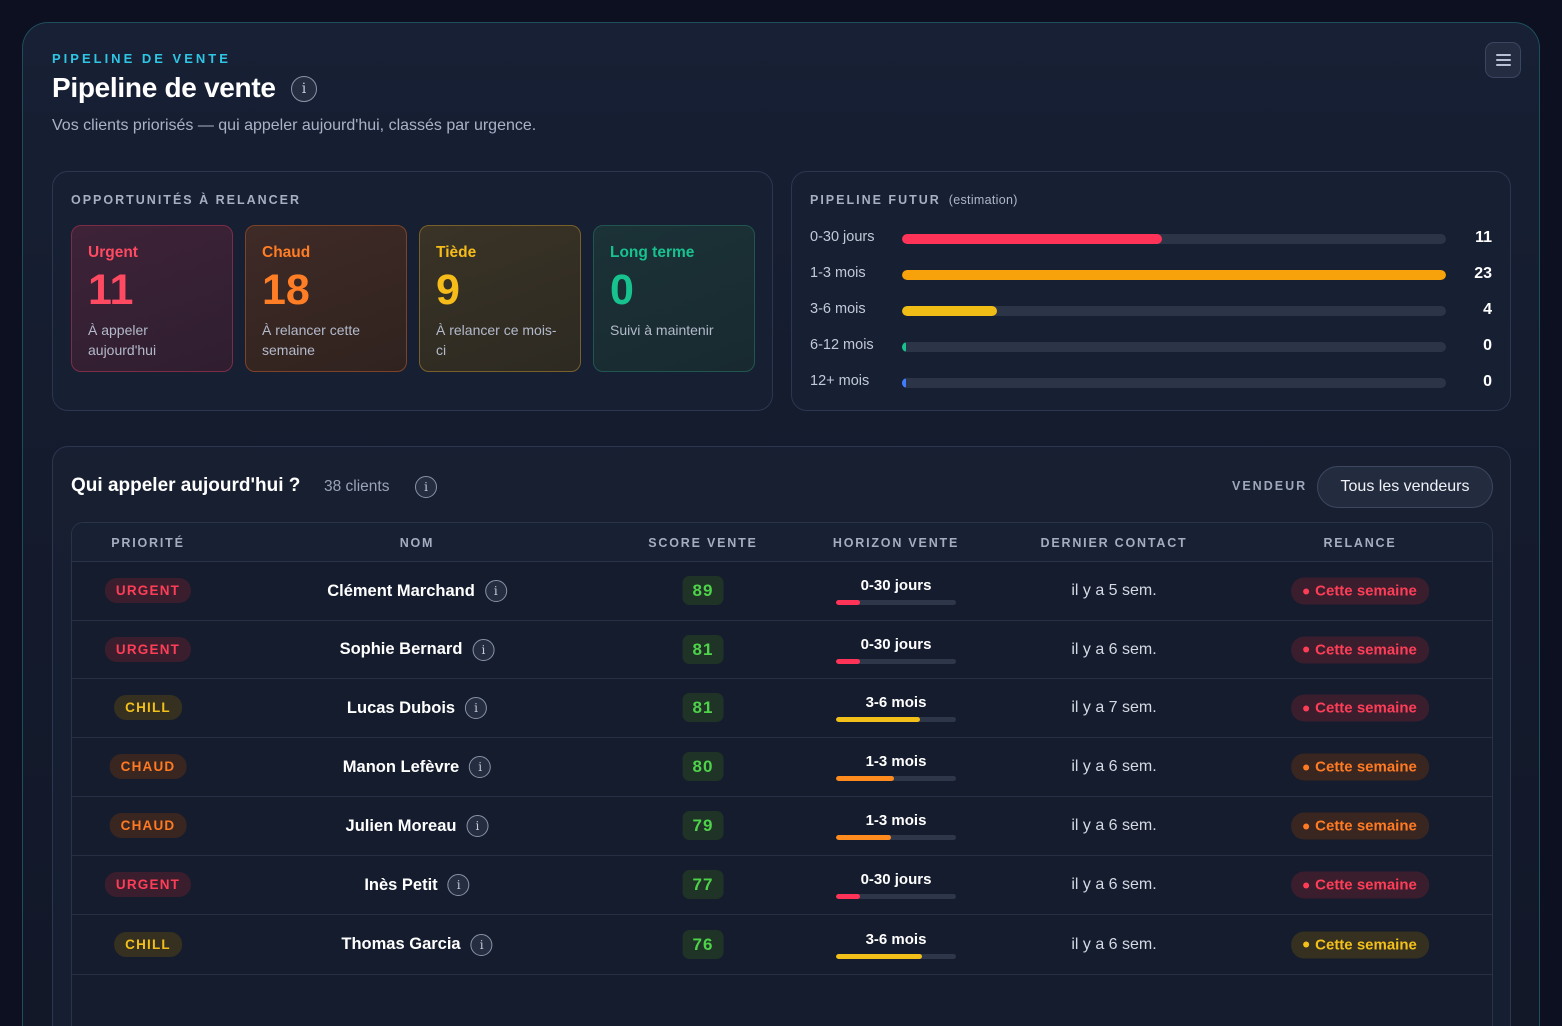 The image size is (1562, 1026). Describe the element at coordinates (662, 330) in the screenshot. I see `opportunity-desc: Suivi à maintenir` at that location.